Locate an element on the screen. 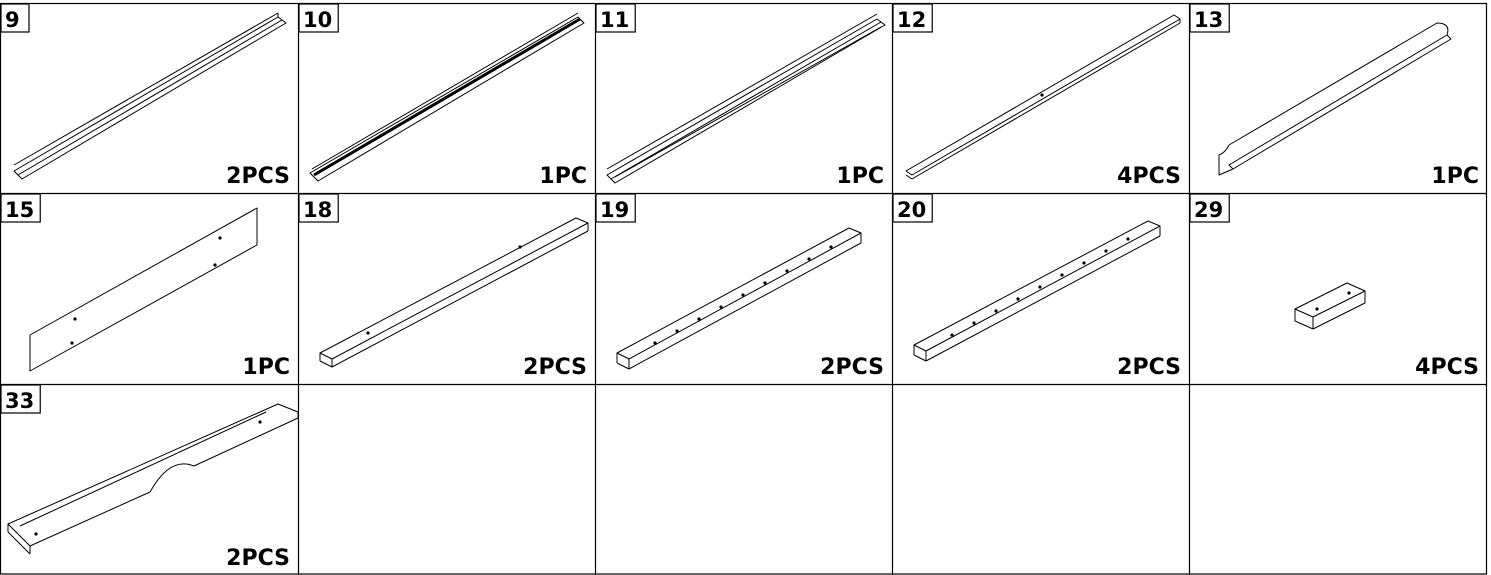 Image resolution: width=1491 pixels, height=575 pixels. part-cell: 12 4PCS is located at coordinates (1036, 96).